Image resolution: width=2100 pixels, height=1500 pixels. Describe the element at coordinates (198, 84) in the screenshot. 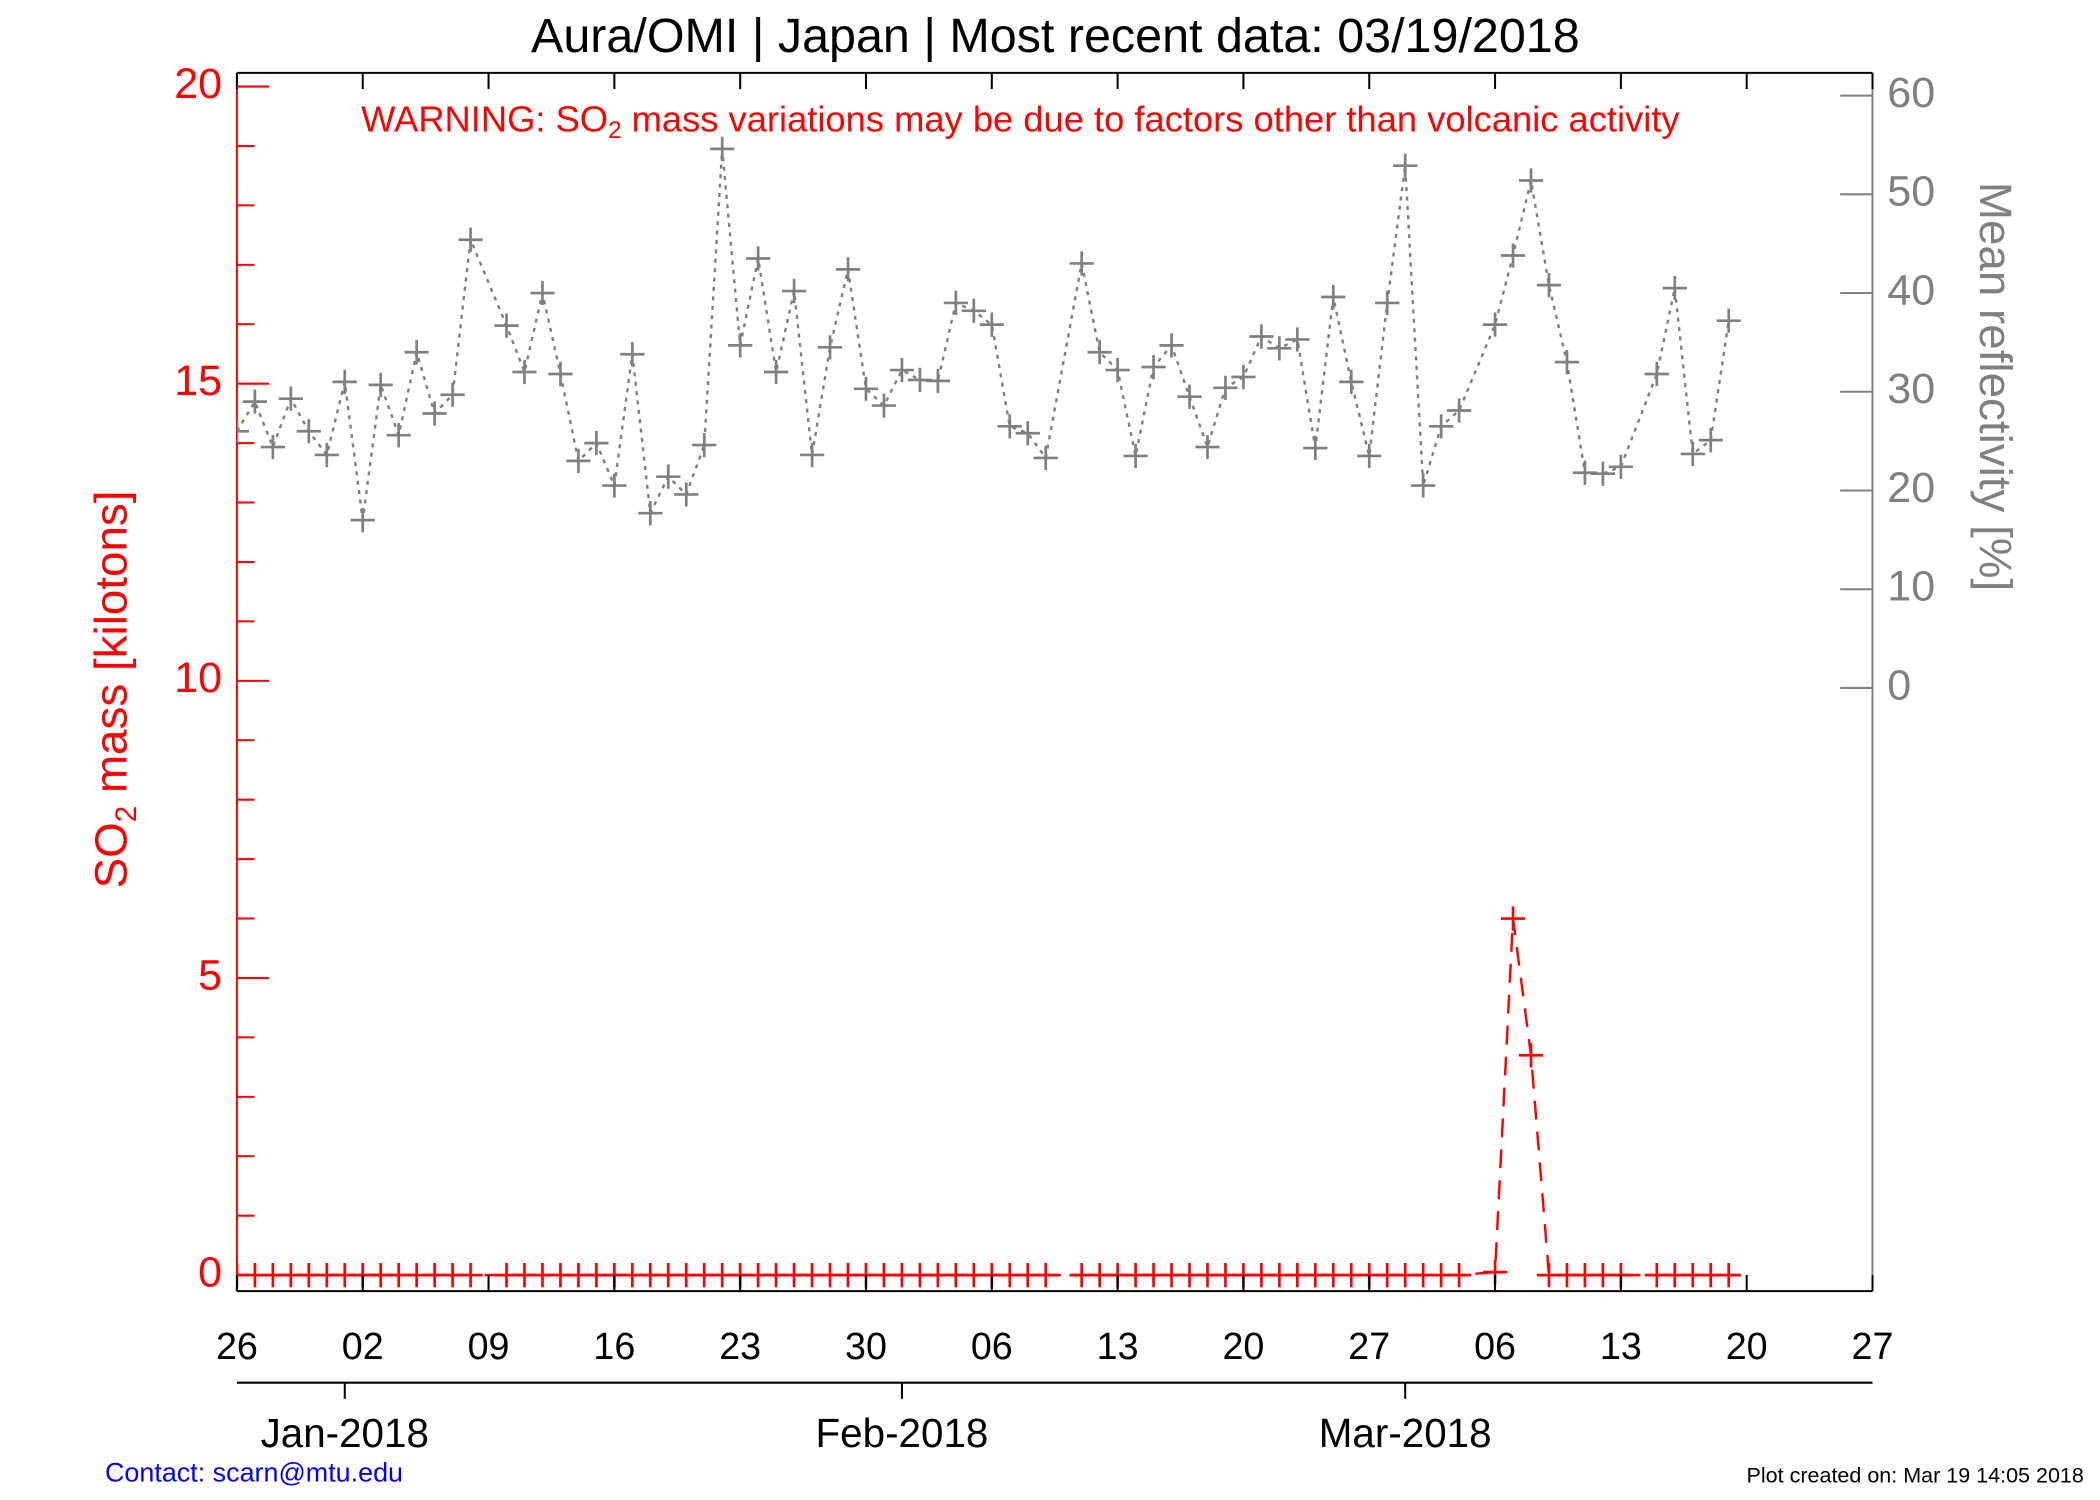

I see `y-tick-label: 20` at that location.